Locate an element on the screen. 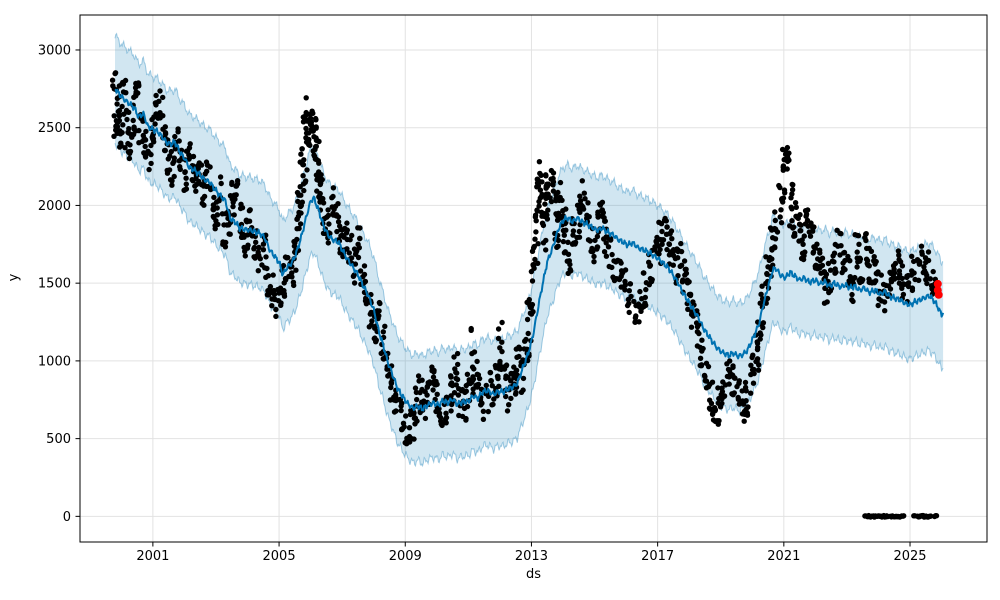  x-tick-label: 2009 is located at coordinates (405, 556).